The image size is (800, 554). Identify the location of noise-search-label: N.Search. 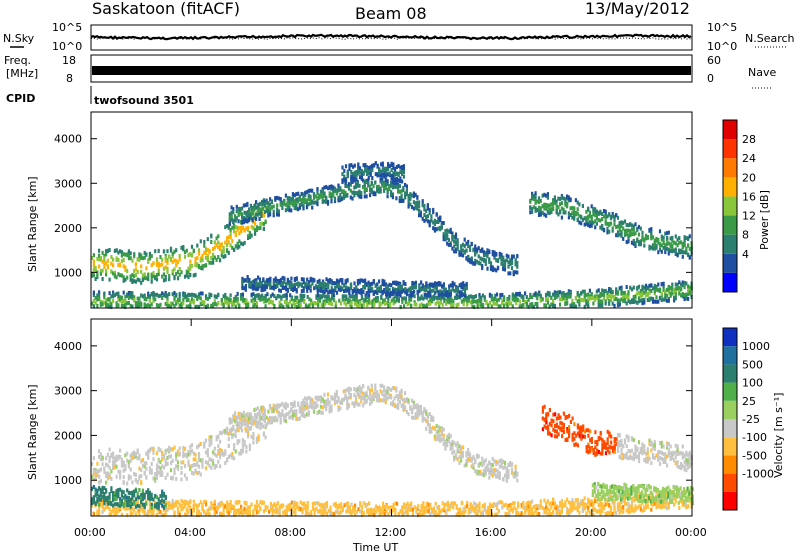
(770, 38).